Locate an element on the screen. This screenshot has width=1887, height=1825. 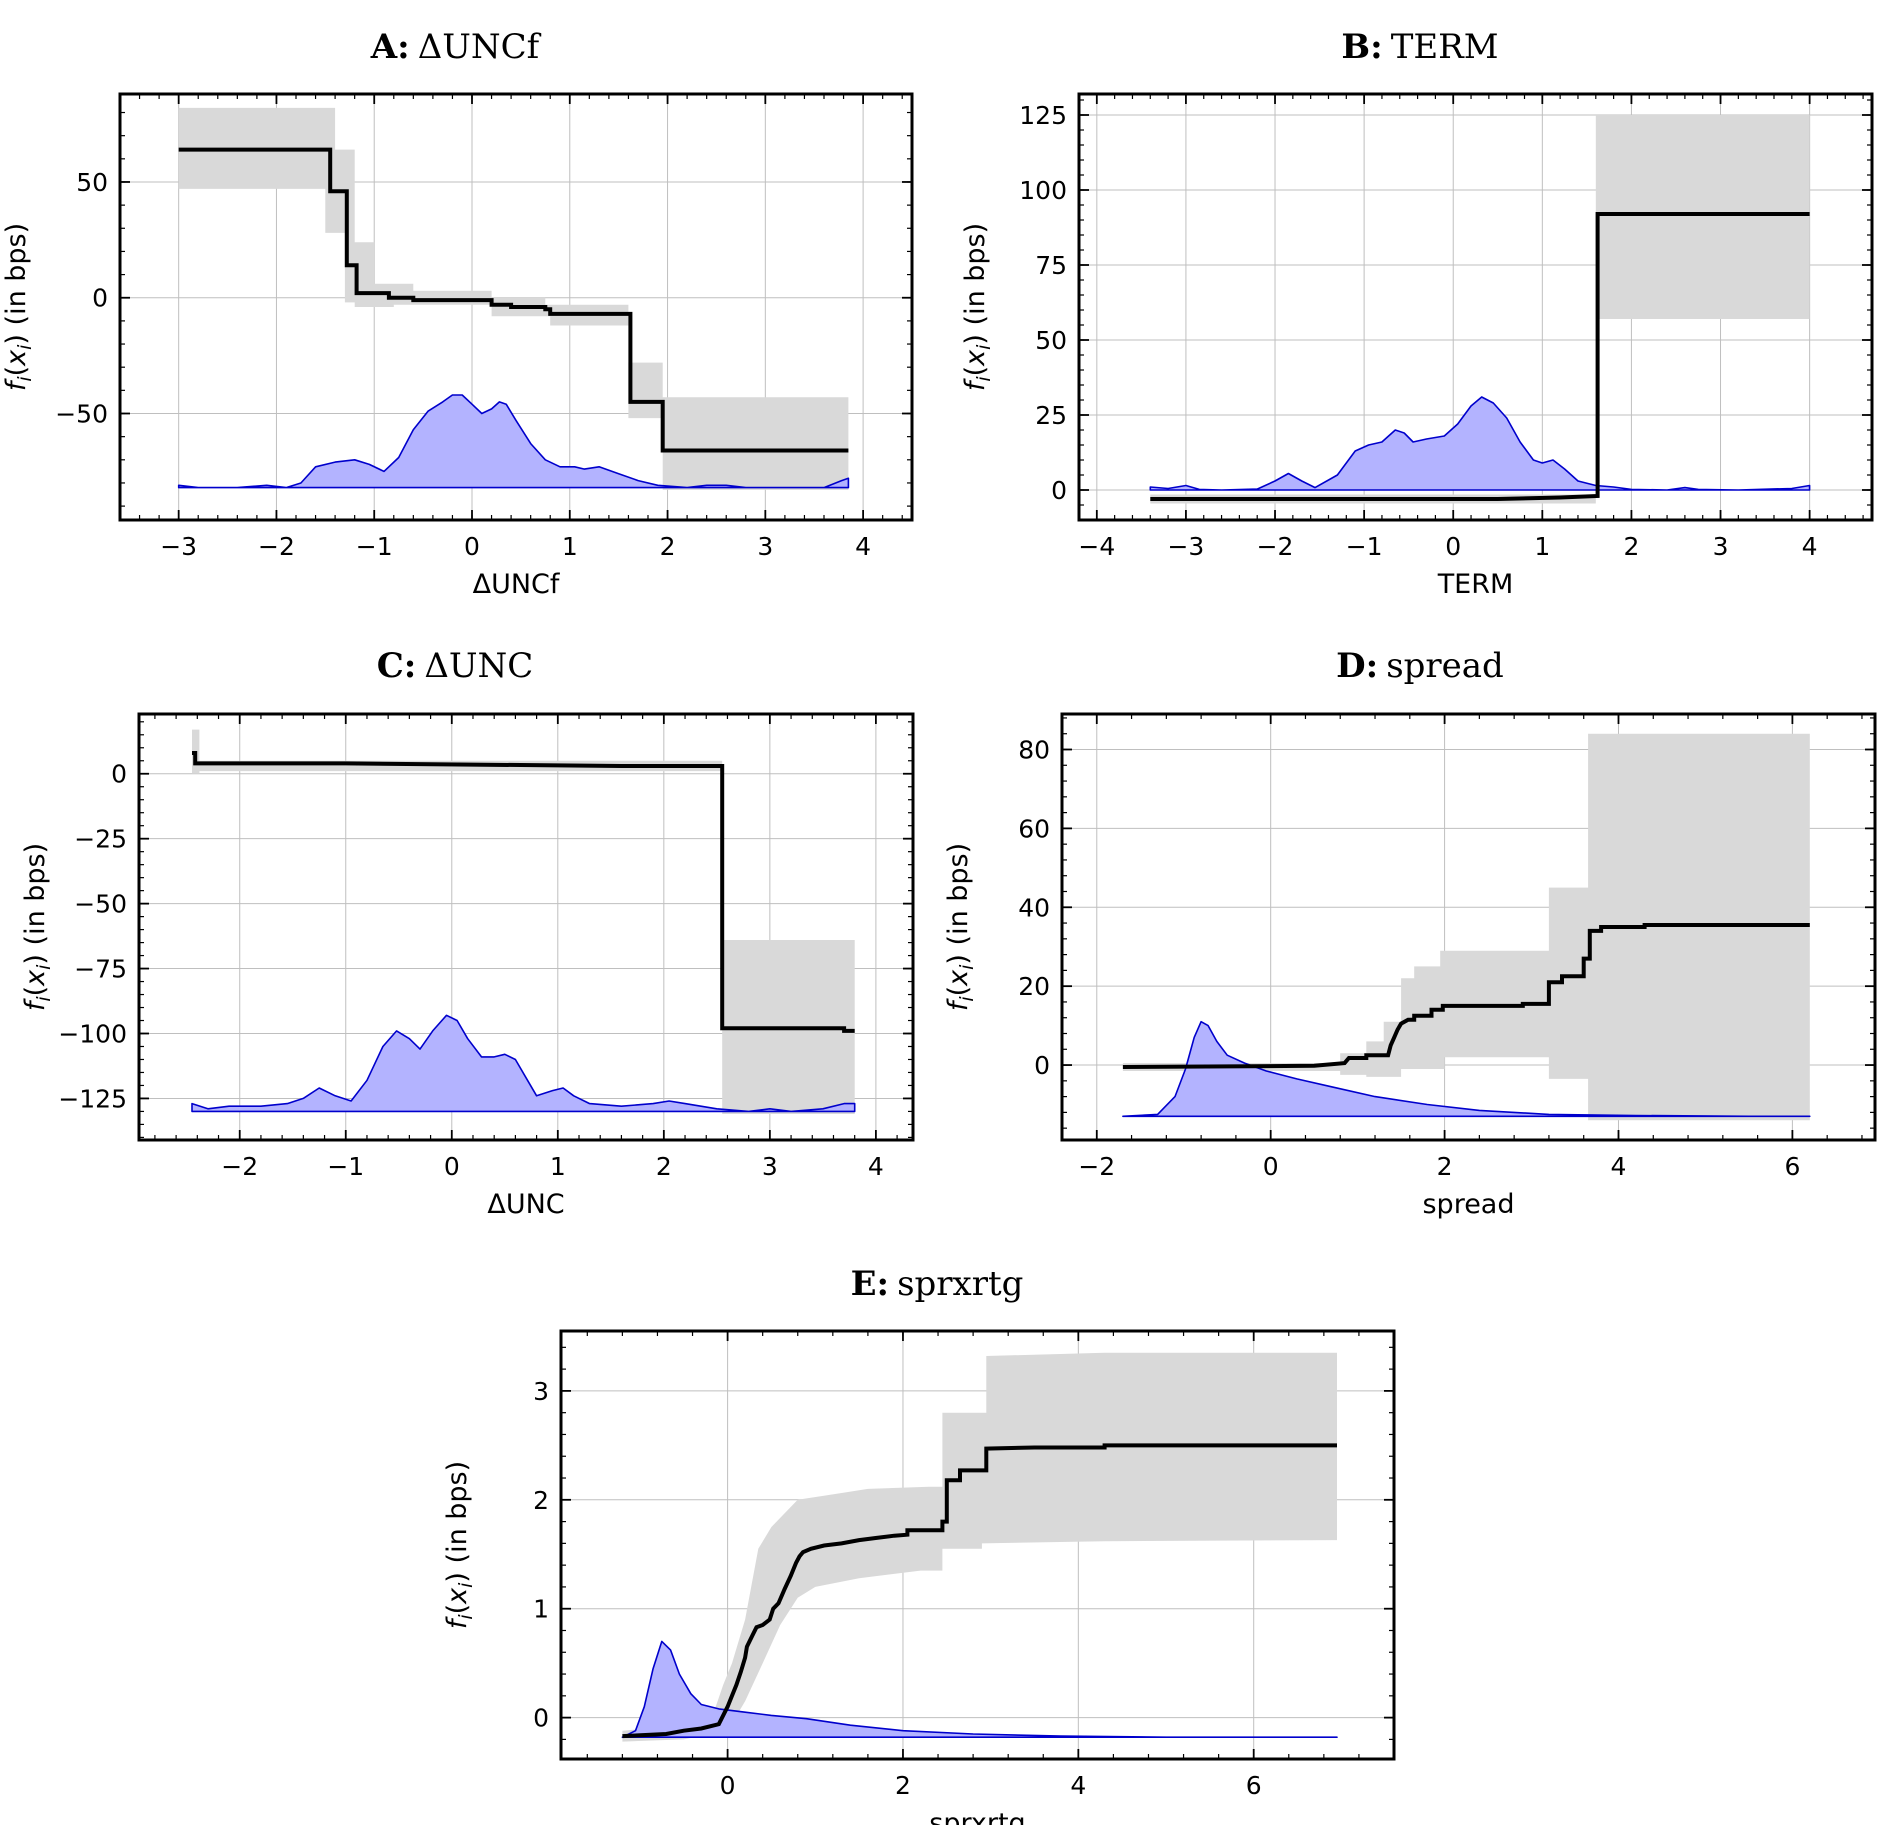
x-tick-label: −4 is located at coordinates (1096, 546).